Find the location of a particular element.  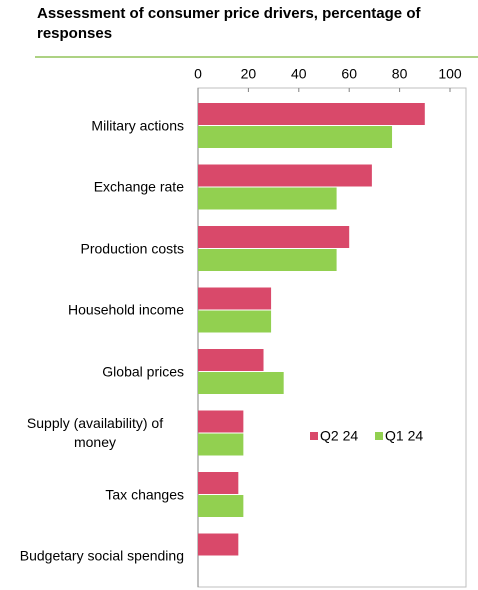

y-tick-label: Household income is located at coordinates (126, 309).